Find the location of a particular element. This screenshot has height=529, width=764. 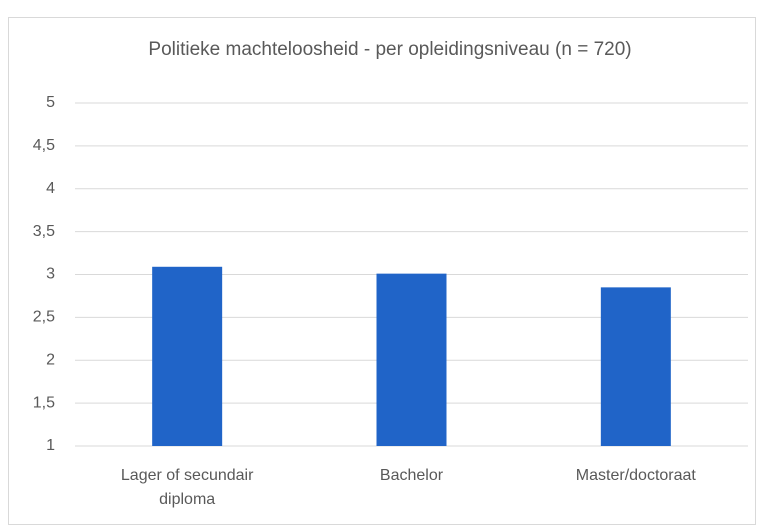

y-tick-label: 3 is located at coordinates (50, 274).